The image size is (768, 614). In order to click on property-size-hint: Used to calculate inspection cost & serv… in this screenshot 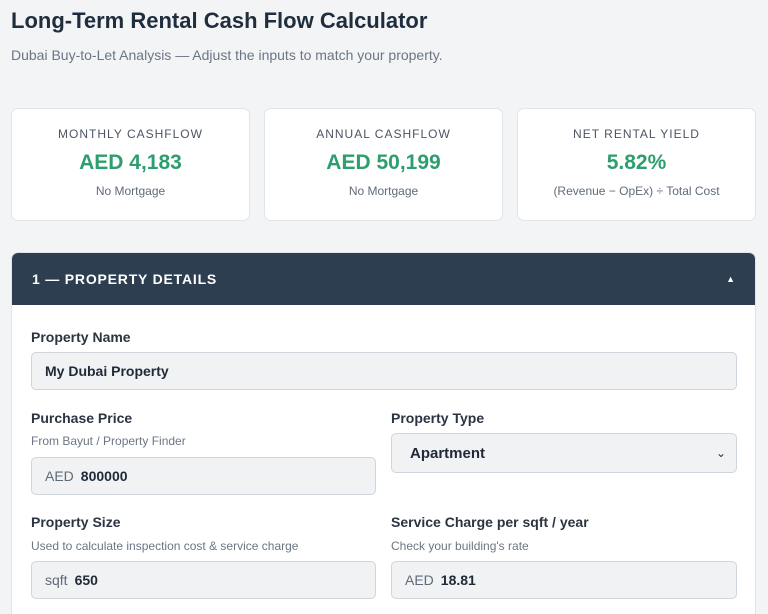, I will do `click(165, 546)`.